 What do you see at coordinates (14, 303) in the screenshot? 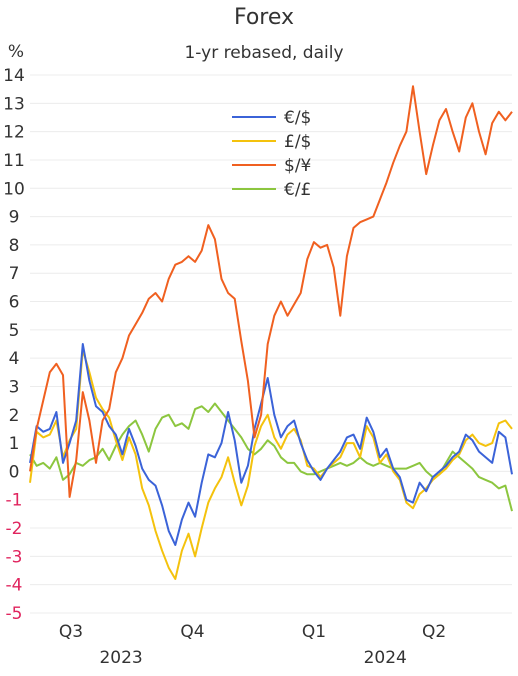
I see `y-tick-label: 6` at bounding box center [14, 303].